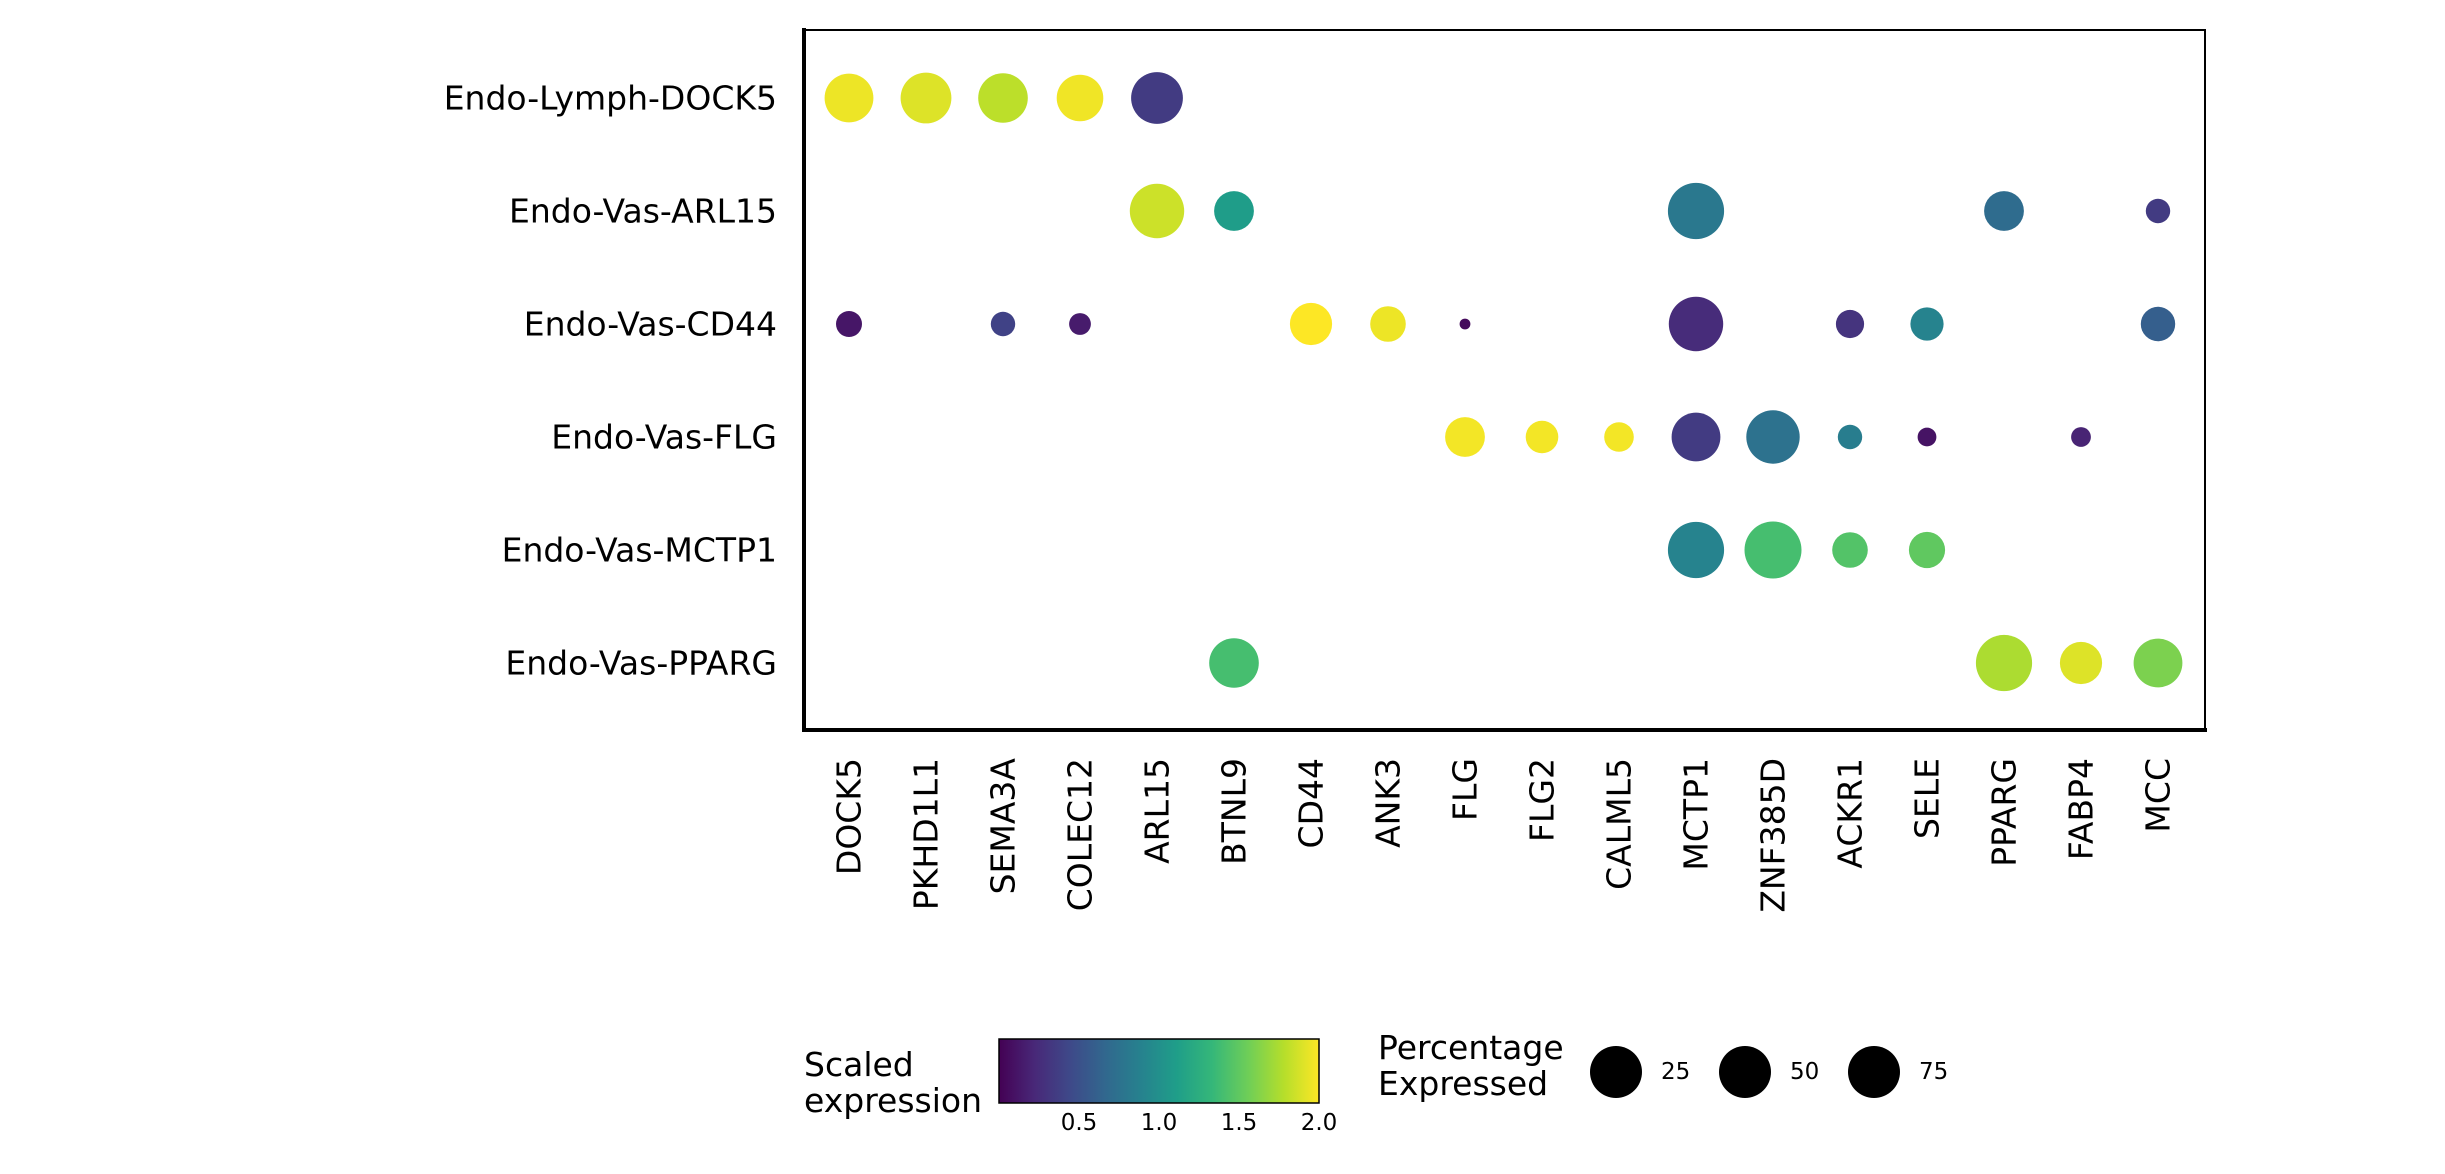  What do you see at coordinates (849, 816) in the screenshot?
I see `x-tick-label: DOCK5` at bounding box center [849, 816].